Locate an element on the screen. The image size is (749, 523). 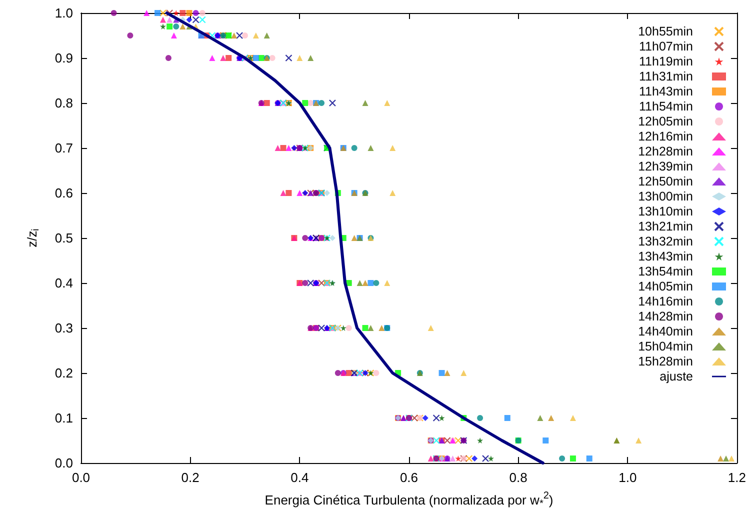
y-tick-label: 0.7 is located at coordinates (63, 148).